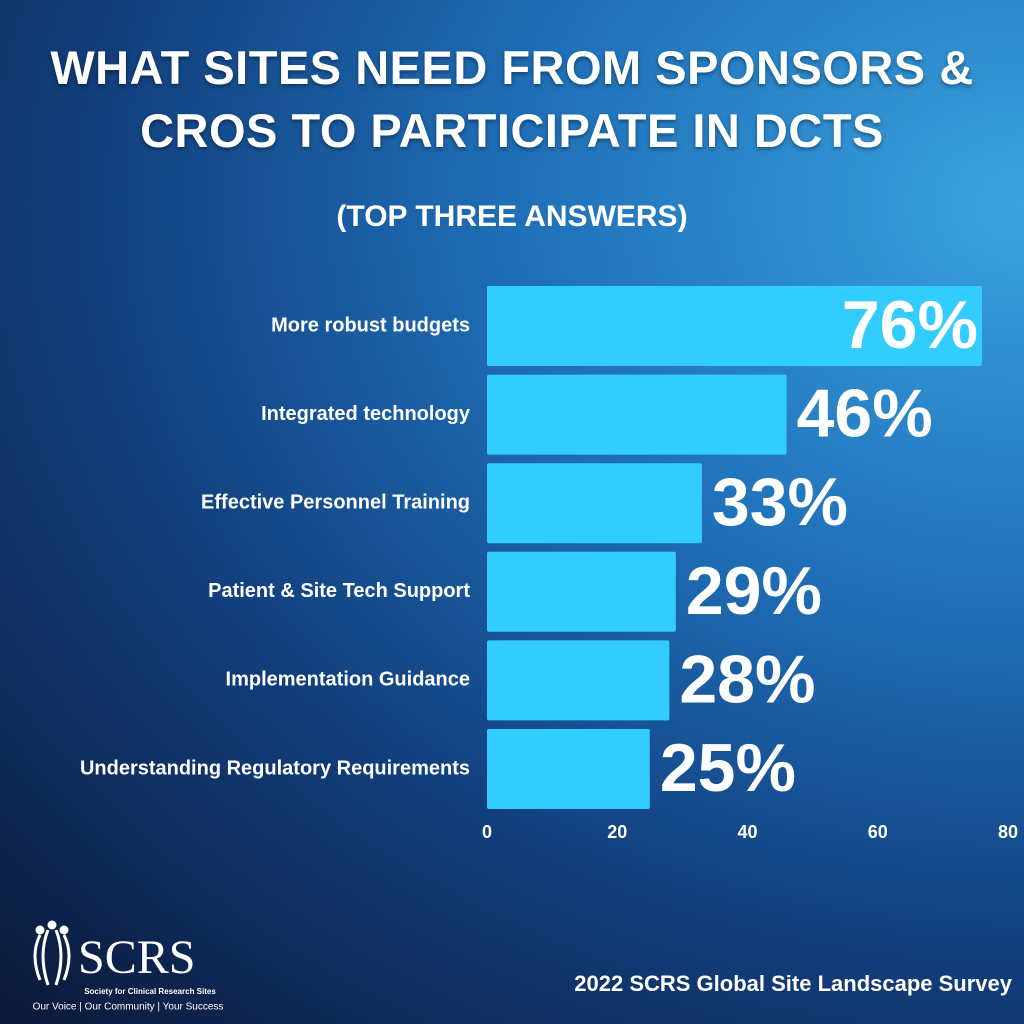 Image resolution: width=1024 pixels, height=1024 pixels. What do you see at coordinates (780, 502) in the screenshot?
I see `value-label: 33%` at bounding box center [780, 502].